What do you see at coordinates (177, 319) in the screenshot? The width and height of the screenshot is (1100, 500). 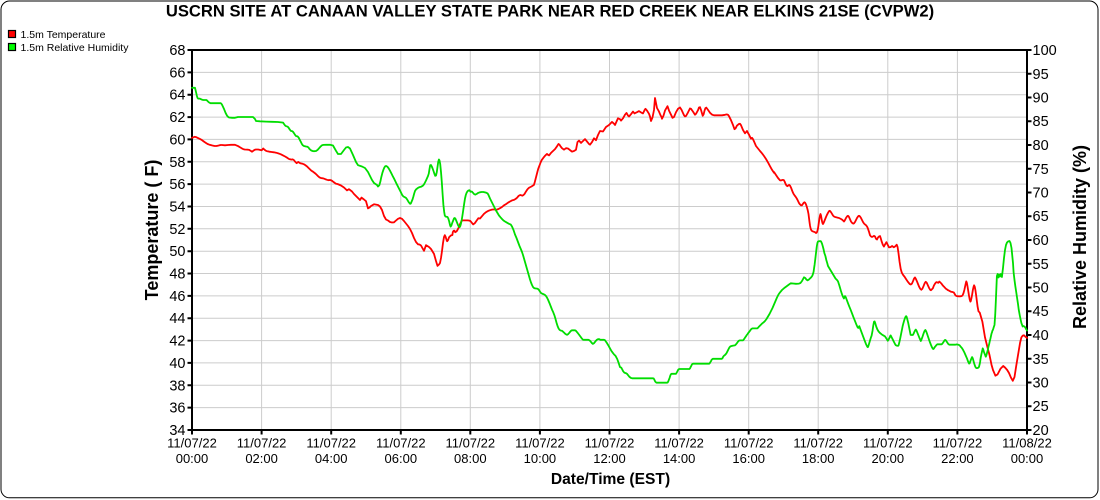 I see `svg-text: 44` at bounding box center [177, 319].